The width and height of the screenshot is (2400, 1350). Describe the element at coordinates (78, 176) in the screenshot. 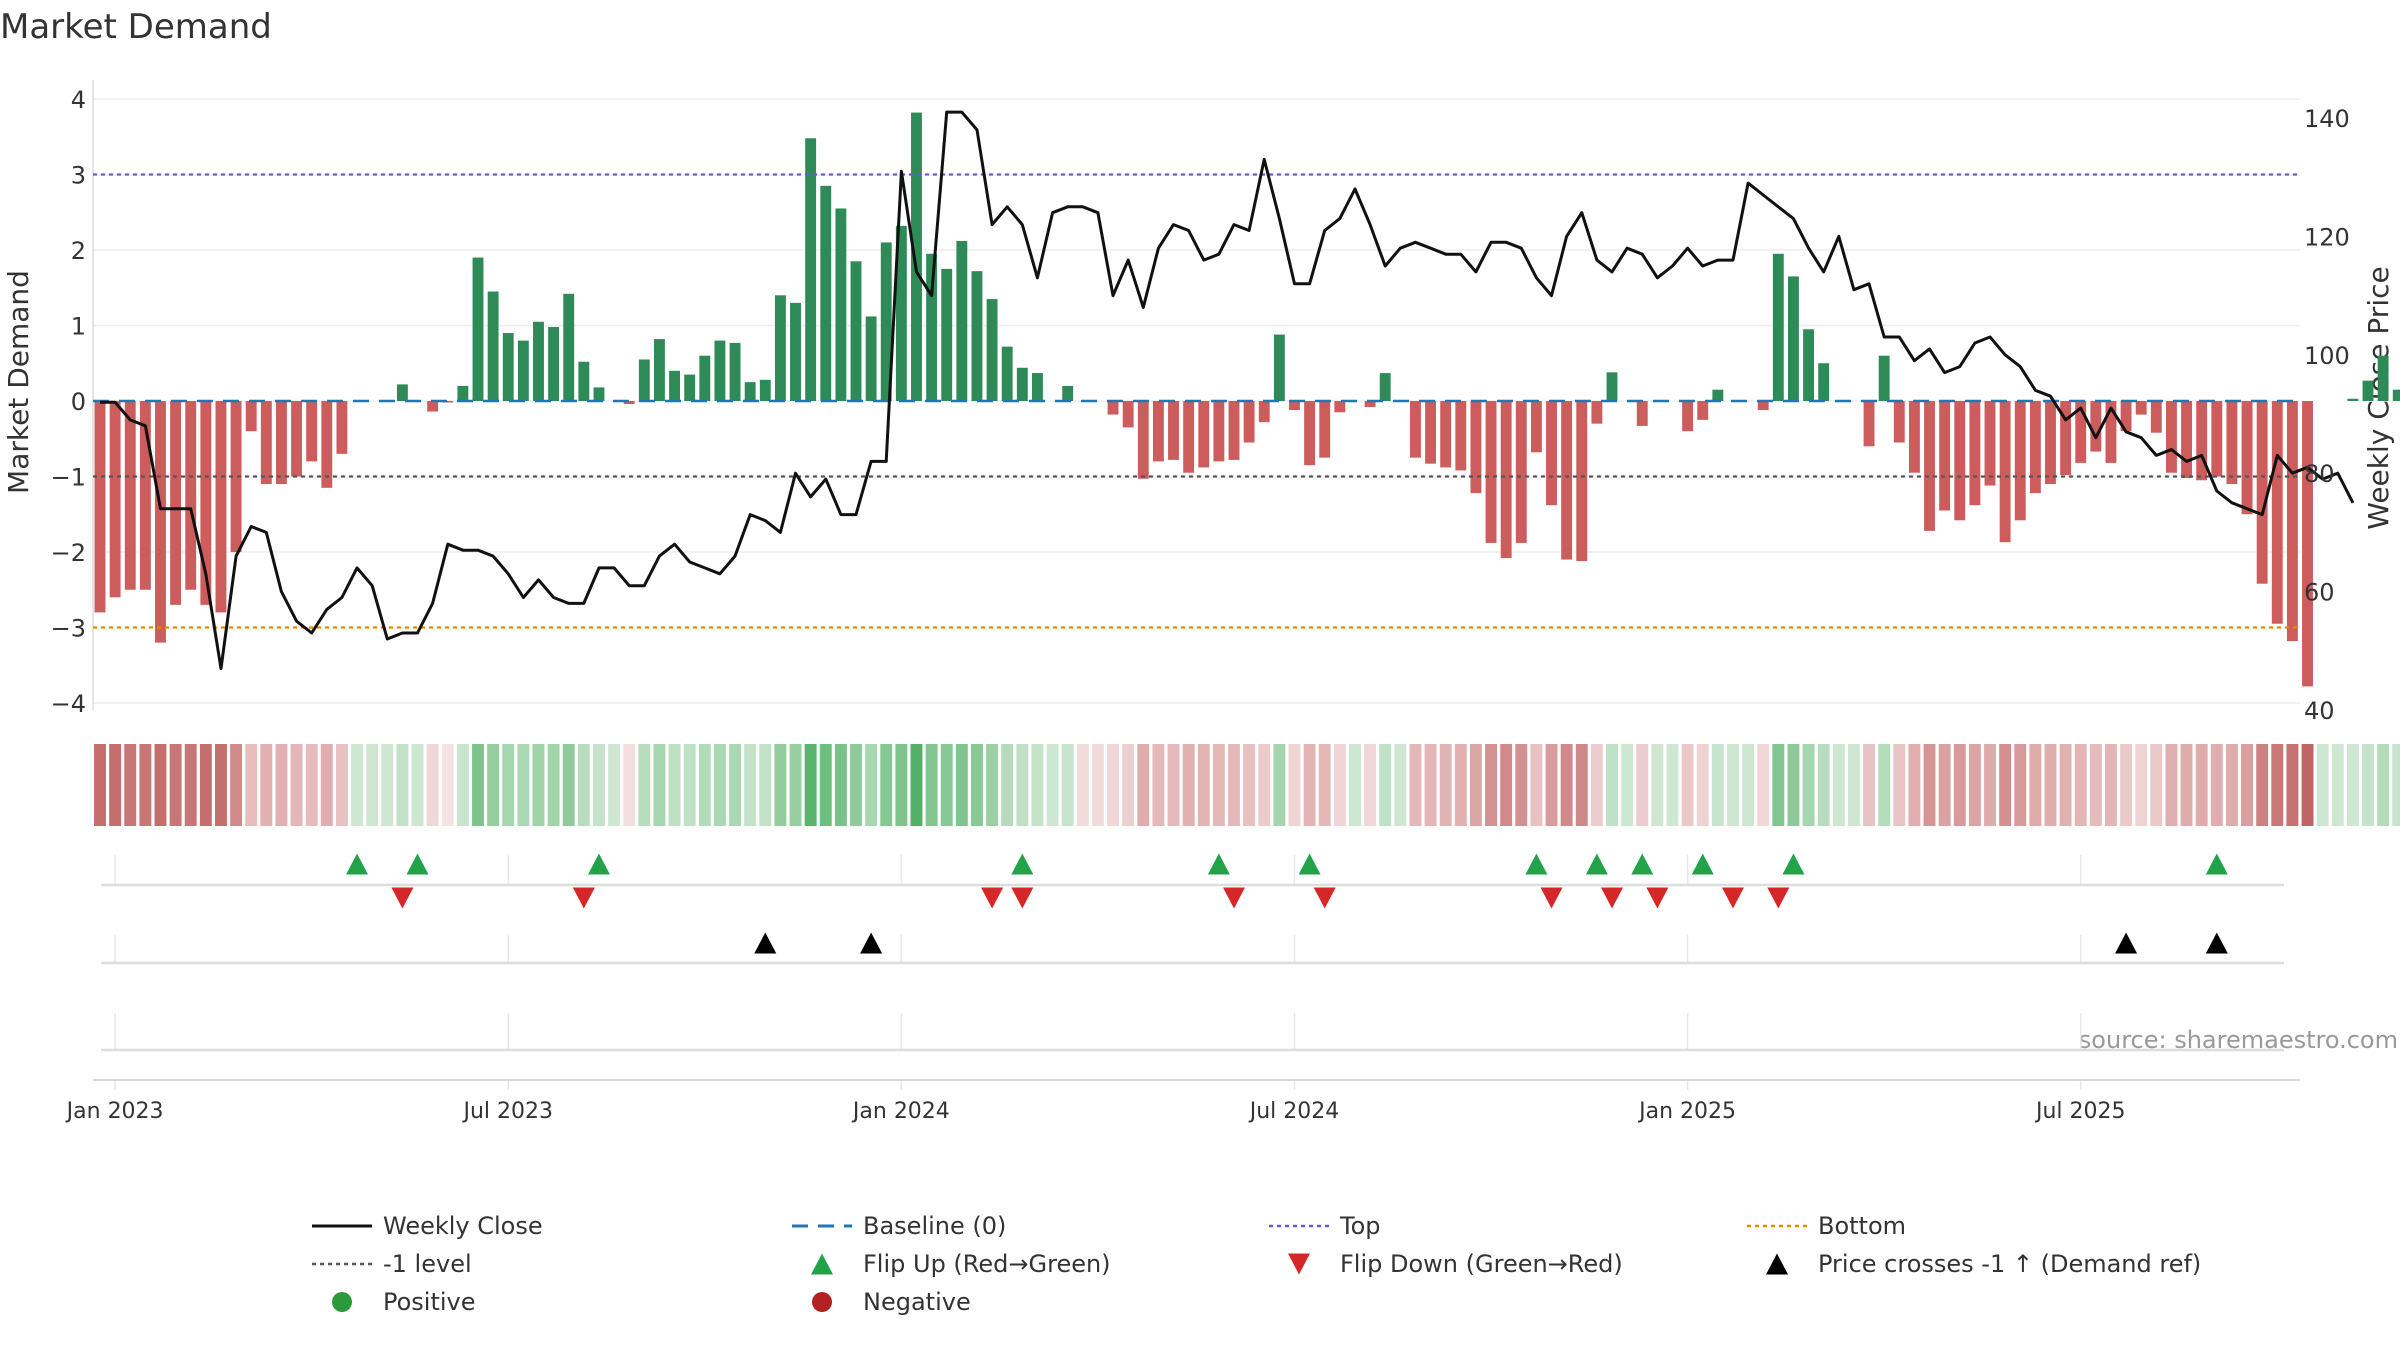

I see `left-tick-label: 3` at that location.